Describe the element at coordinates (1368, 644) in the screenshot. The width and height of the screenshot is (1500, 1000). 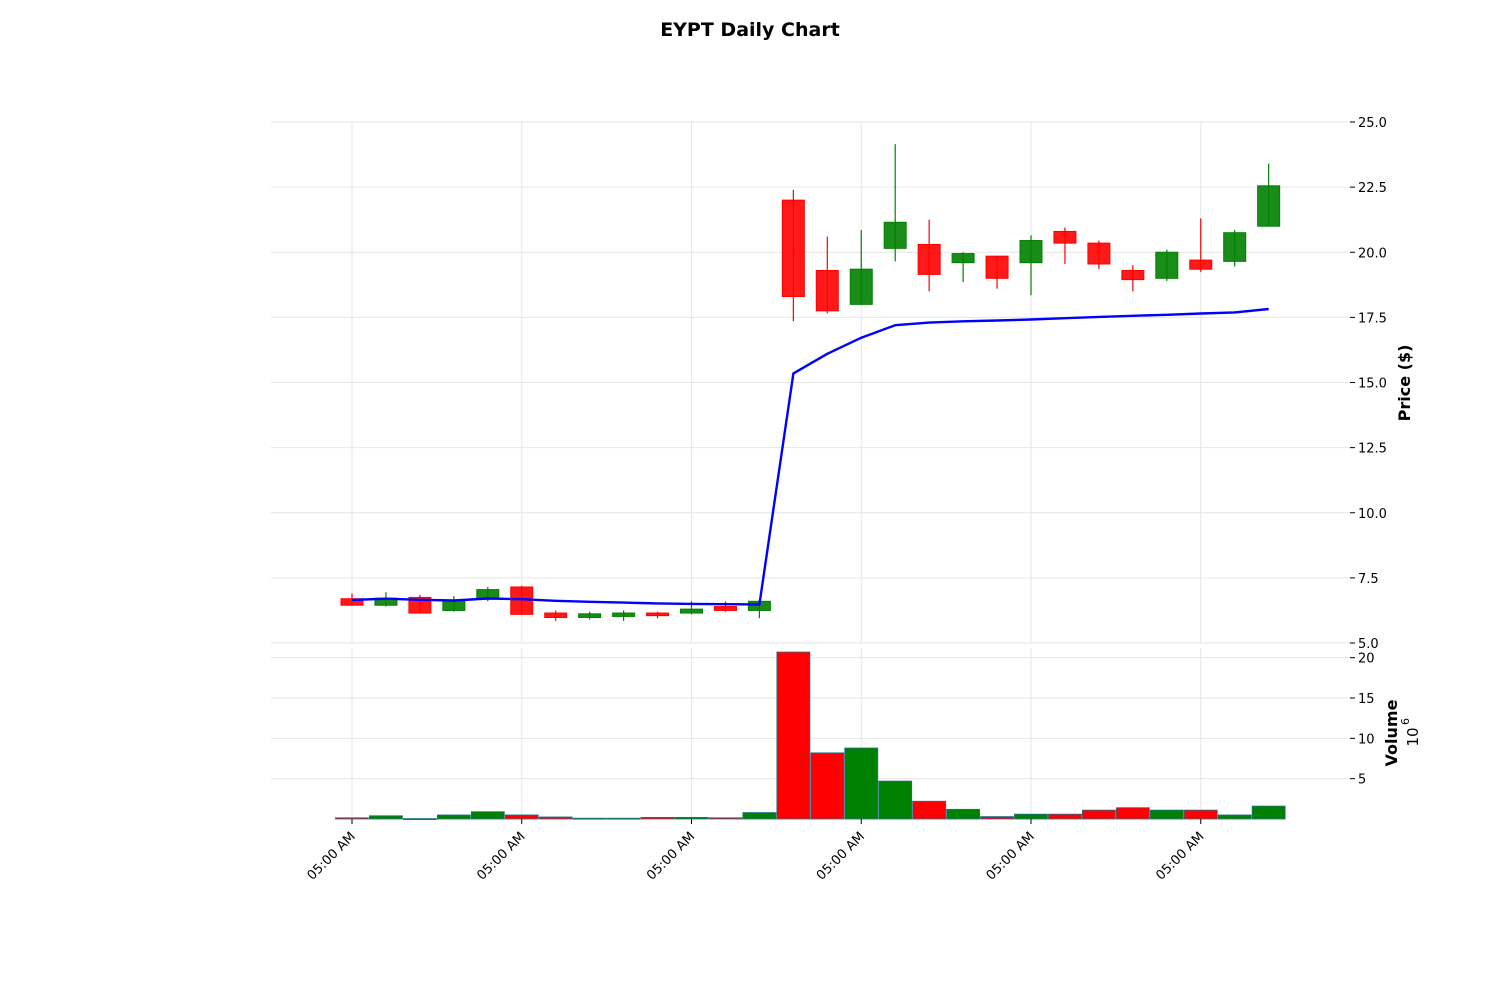
I see `price-tick-label: 5.0` at that location.